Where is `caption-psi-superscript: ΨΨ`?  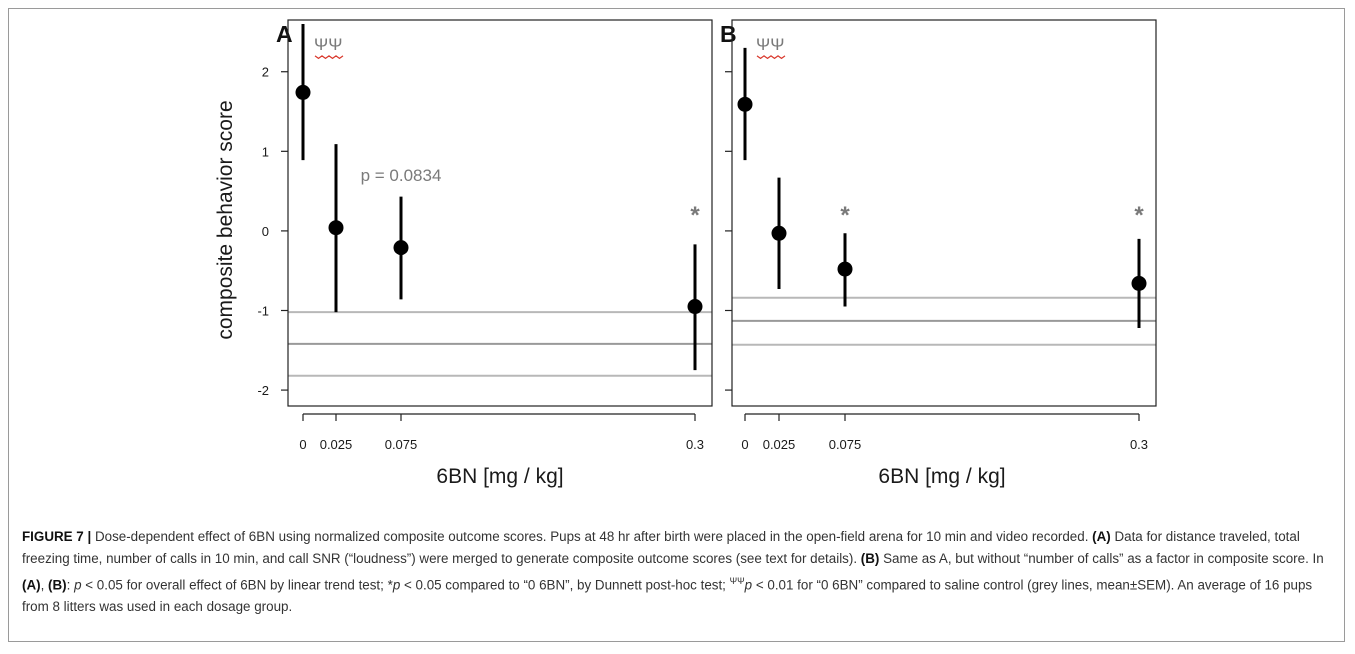 caption-psi-superscript: ΨΨ is located at coordinates (737, 581).